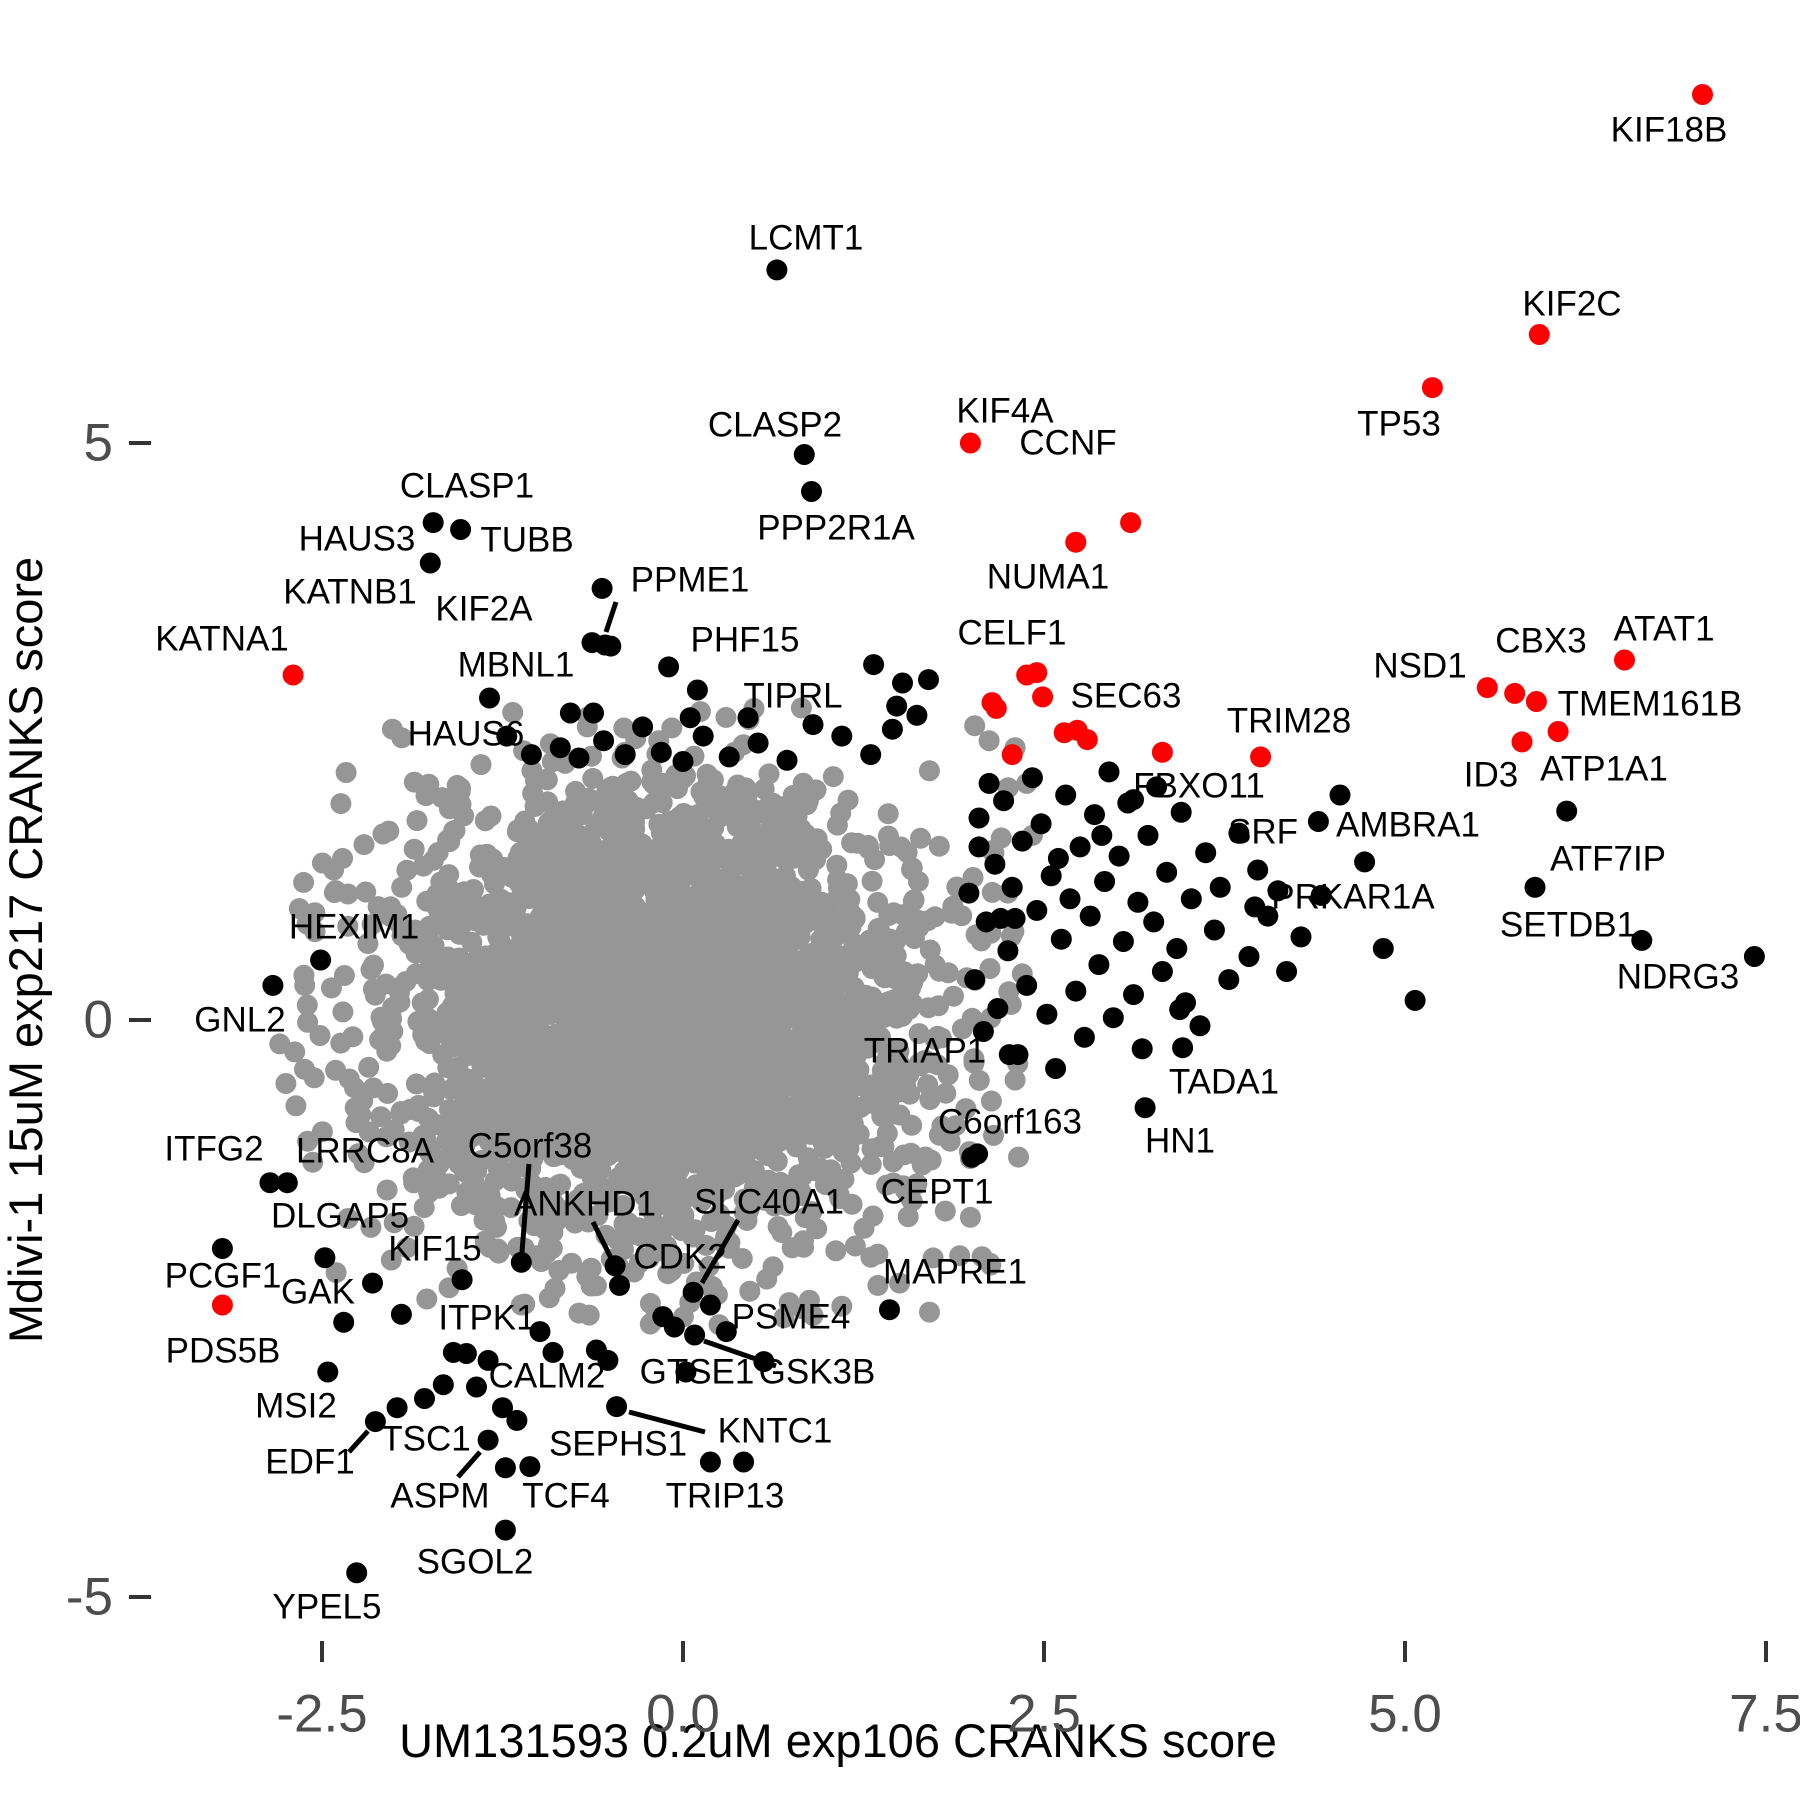 Image resolution: width=1800 pixels, height=1800 pixels. Describe the element at coordinates (433, 523) in the screenshot. I see `gene-point-CLASP1` at that location.